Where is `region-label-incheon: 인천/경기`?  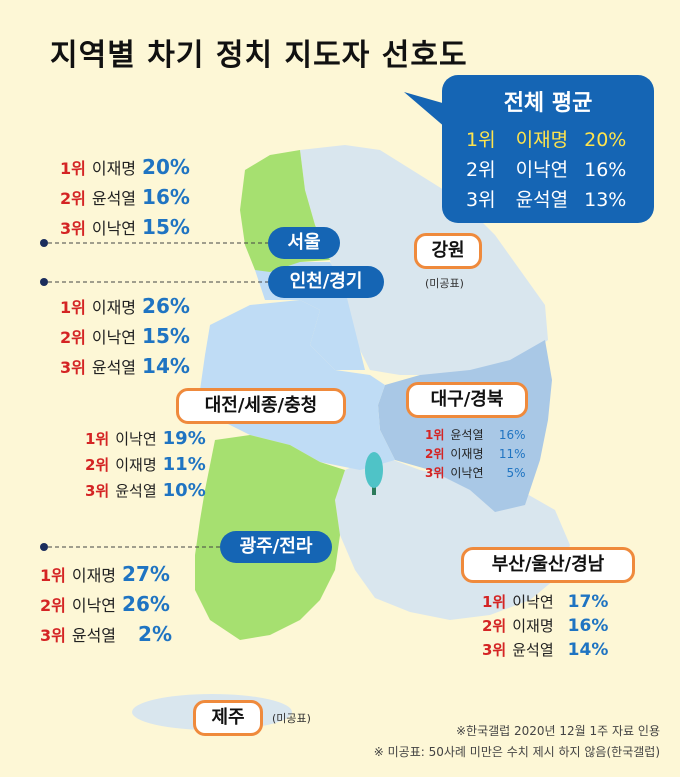
region-label-incheon: 인천/경기 is located at coordinates (326, 282).